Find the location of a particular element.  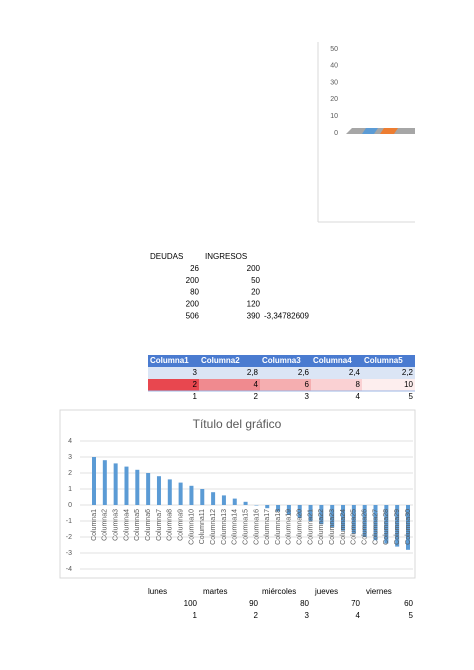

table-cell: 2,8 is located at coordinates (253, 372).